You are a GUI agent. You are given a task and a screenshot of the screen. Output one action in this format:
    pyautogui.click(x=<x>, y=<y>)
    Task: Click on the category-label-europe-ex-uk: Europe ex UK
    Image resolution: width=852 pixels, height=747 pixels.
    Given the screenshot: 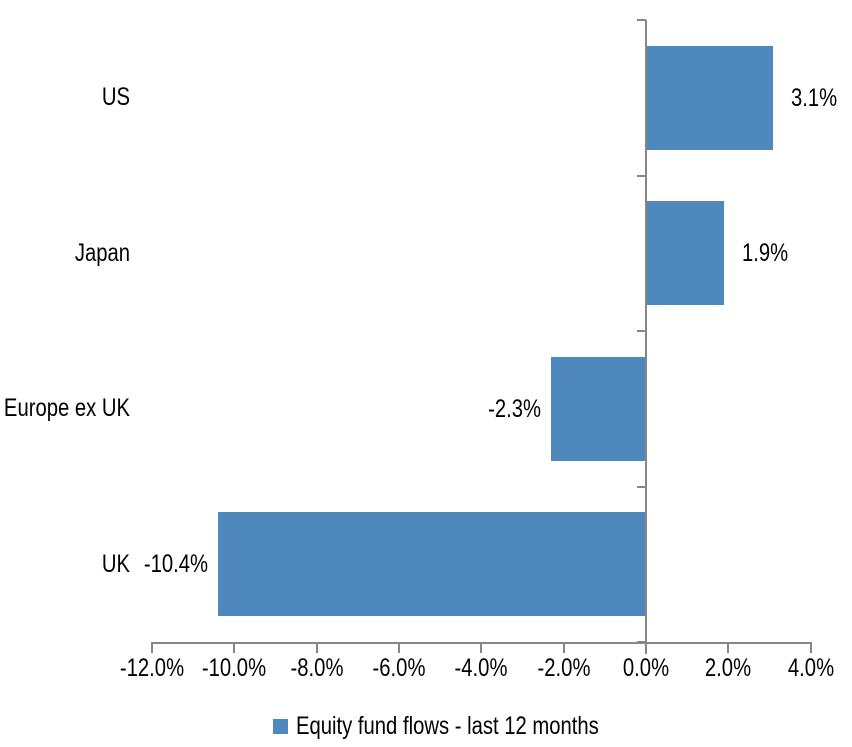 What is the action you would take?
    pyautogui.click(x=67, y=408)
    